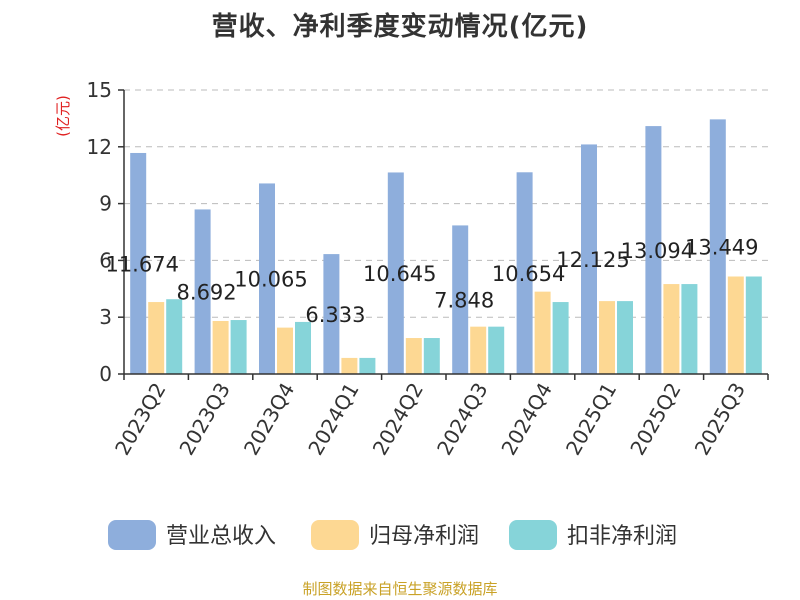 Image resolution: width=800 pixels, height=600 pixels. What do you see at coordinates (335, 315) in the screenshot?
I see `data-label-2024Q1: 6.333` at bounding box center [335, 315].